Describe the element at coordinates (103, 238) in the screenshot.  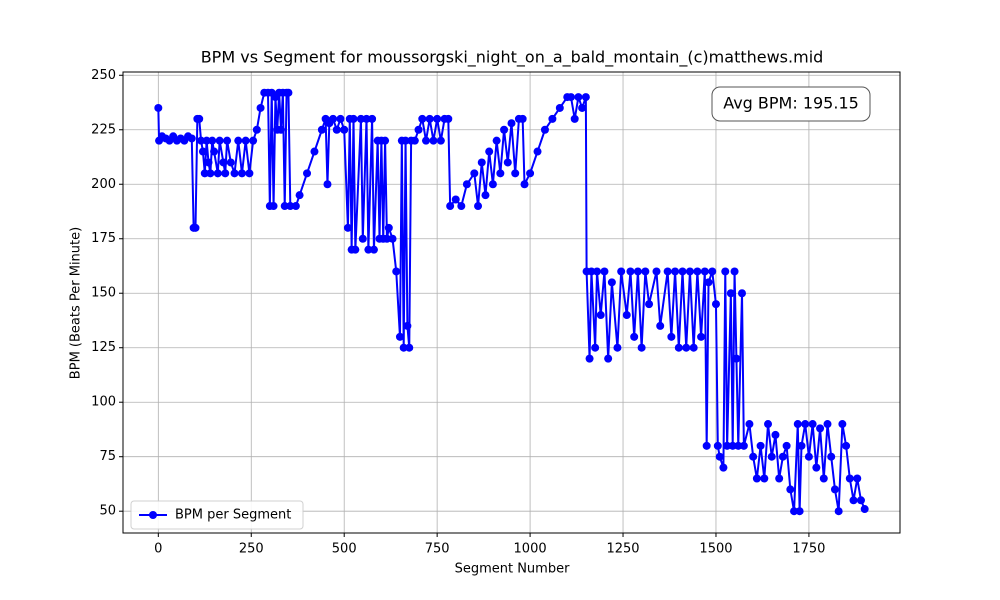
I see `y-tick-label: 175` at that location.